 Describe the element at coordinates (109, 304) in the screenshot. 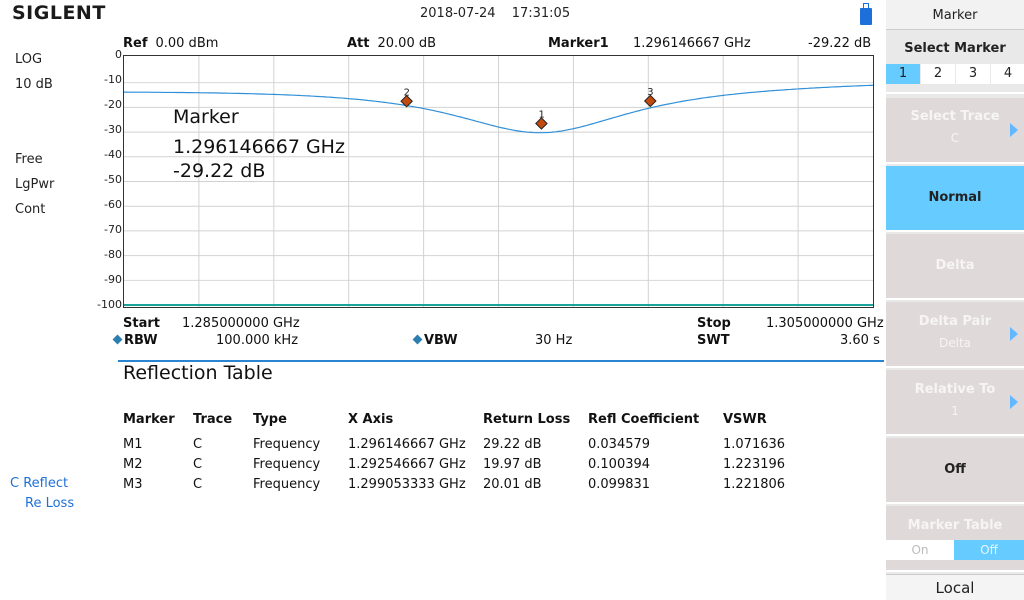

I see `y-tick-label: -100` at that location.